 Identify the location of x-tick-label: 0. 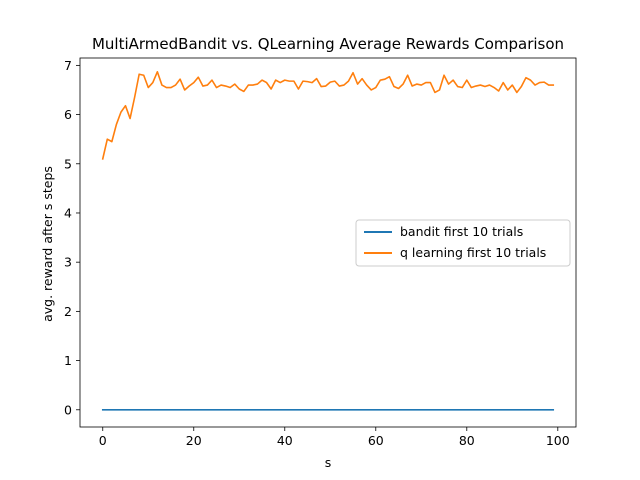
(103, 440).